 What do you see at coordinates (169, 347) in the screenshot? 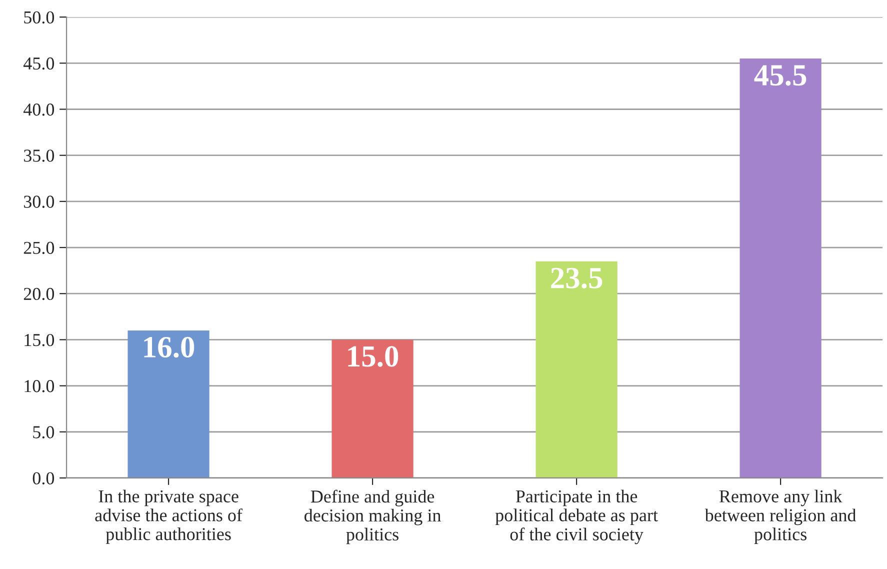
I see `data-label: 16.0` at bounding box center [169, 347].